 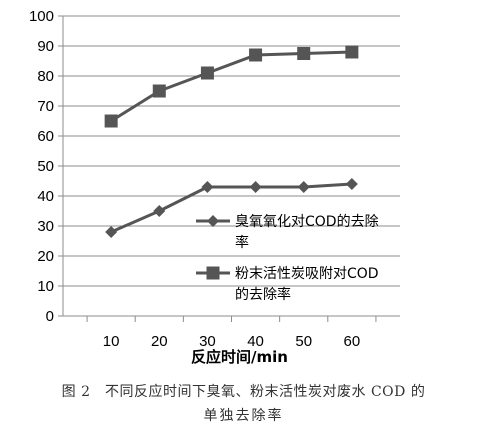 What do you see at coordinates (243, 416) in the screenshot?
I see `figure-caption-line2: 单独去除率` at bounding box center [243, 416].